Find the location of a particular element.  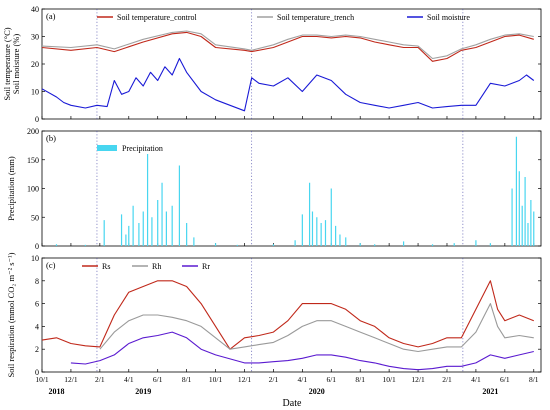

y-tick-label: 2 is located at coordinates (37, 349).